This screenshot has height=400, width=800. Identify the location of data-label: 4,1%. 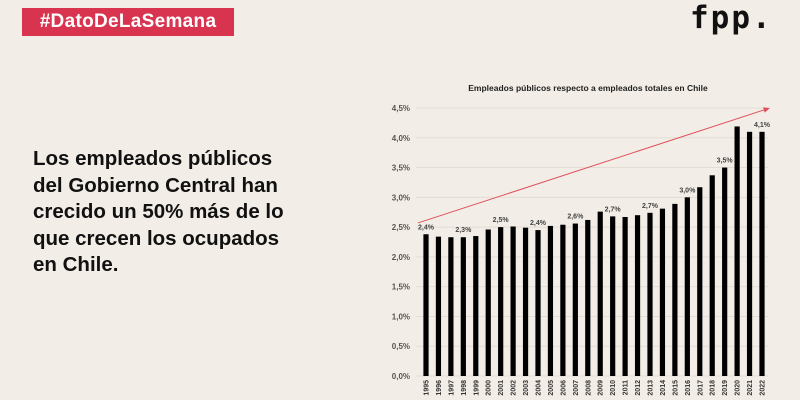
(762, 125).